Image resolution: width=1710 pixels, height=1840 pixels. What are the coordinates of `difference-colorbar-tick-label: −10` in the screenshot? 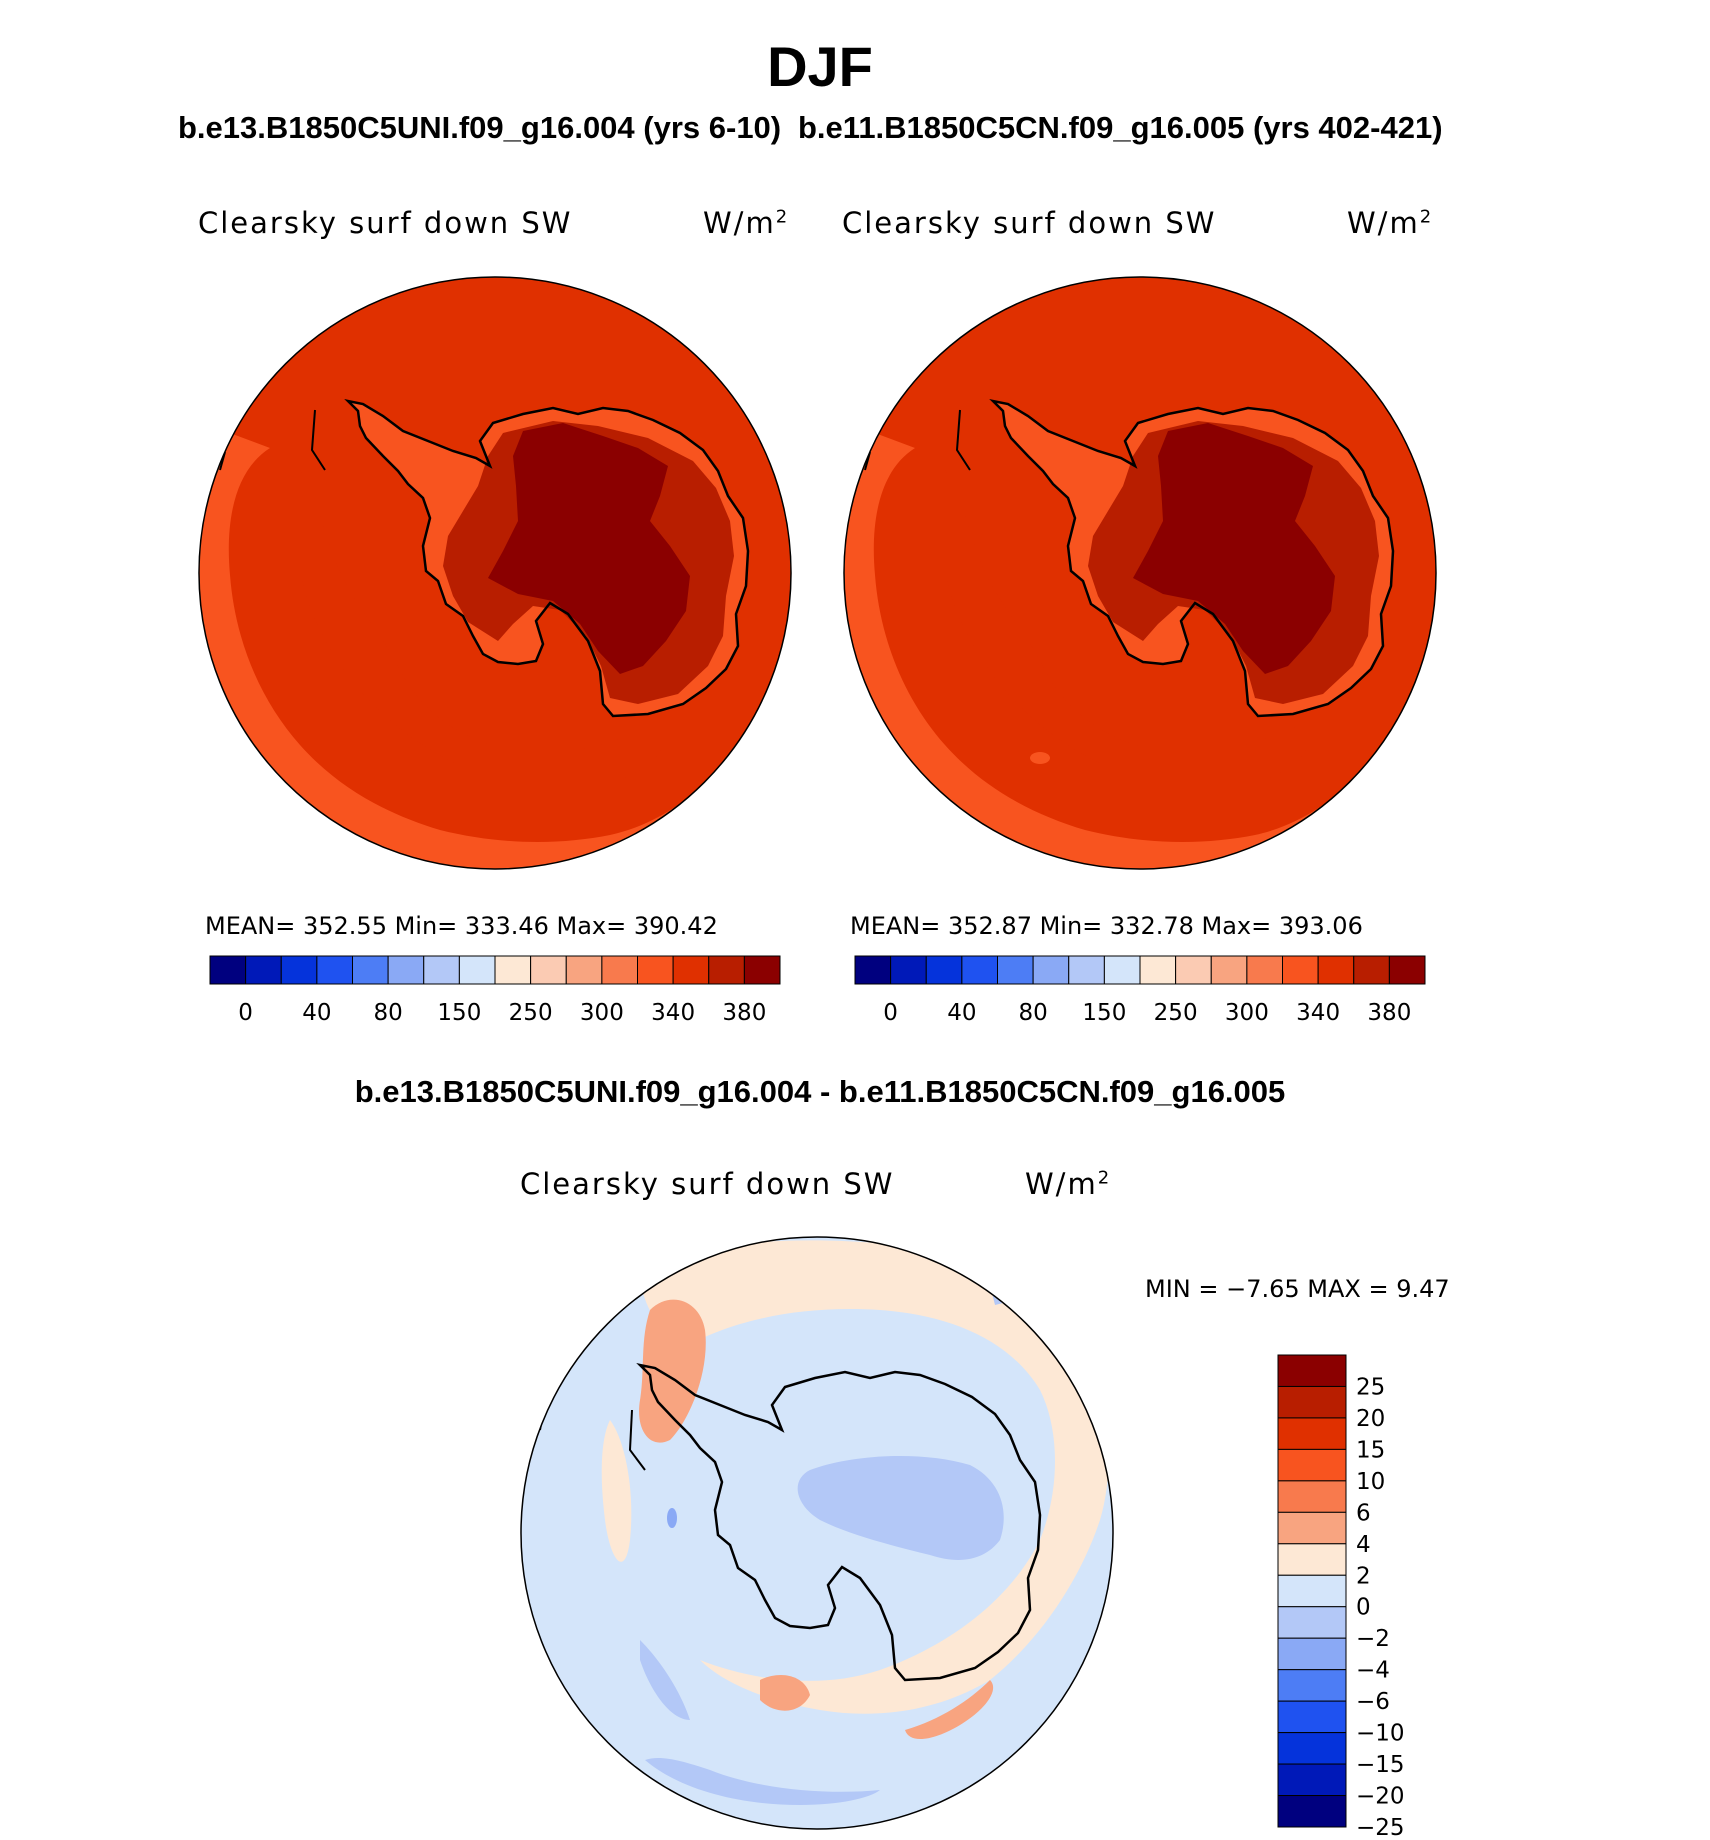 It's located at (1380, 1734).